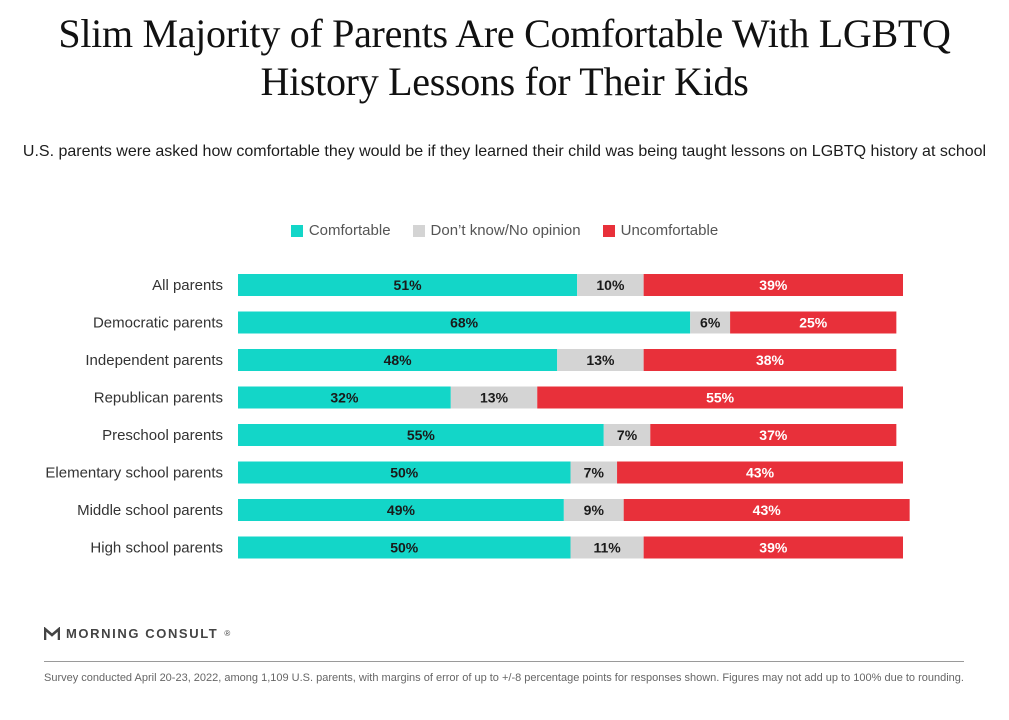  Describe the element at coordinates (158, 323) in the screenshot. I see `category-label-democratic-parents: Democratic parents` at that location.